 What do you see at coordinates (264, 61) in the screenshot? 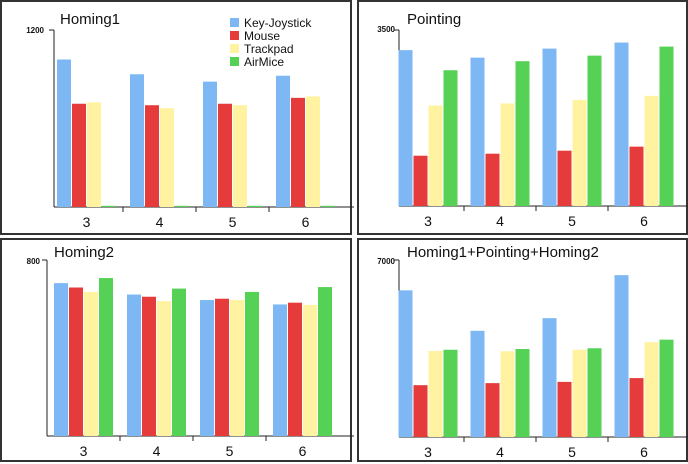
I see `legend-label: AirMice` at bounding box center [264, 61].